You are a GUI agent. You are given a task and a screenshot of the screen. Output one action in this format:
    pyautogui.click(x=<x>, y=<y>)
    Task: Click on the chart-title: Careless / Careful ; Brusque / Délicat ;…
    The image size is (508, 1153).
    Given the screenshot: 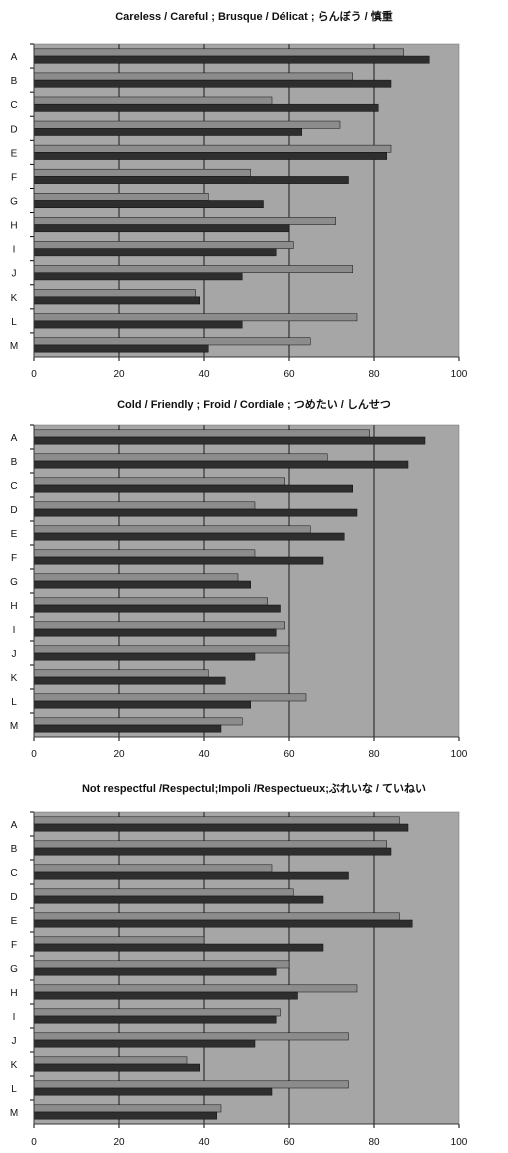 What is the action you would take?
    pyautogui.click(x=254, y=16)
    